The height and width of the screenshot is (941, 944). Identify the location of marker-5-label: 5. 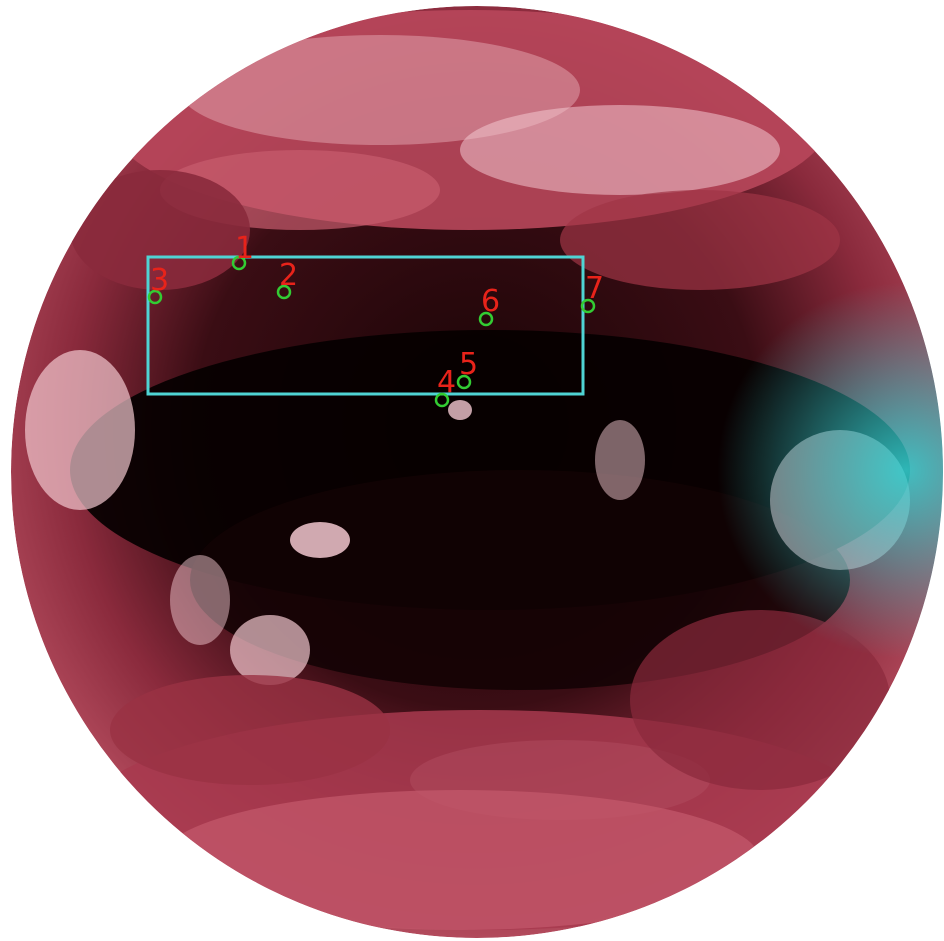
(468, 364).